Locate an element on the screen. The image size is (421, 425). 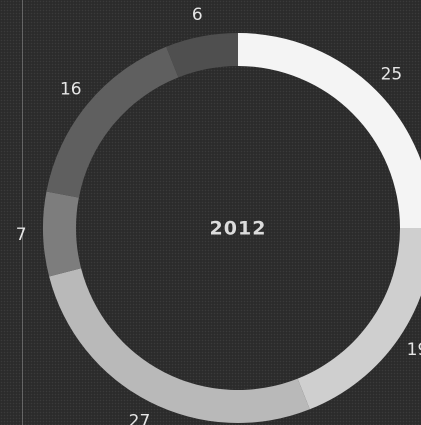
slice-label-27: 27 is located at coordinates (140, 418).